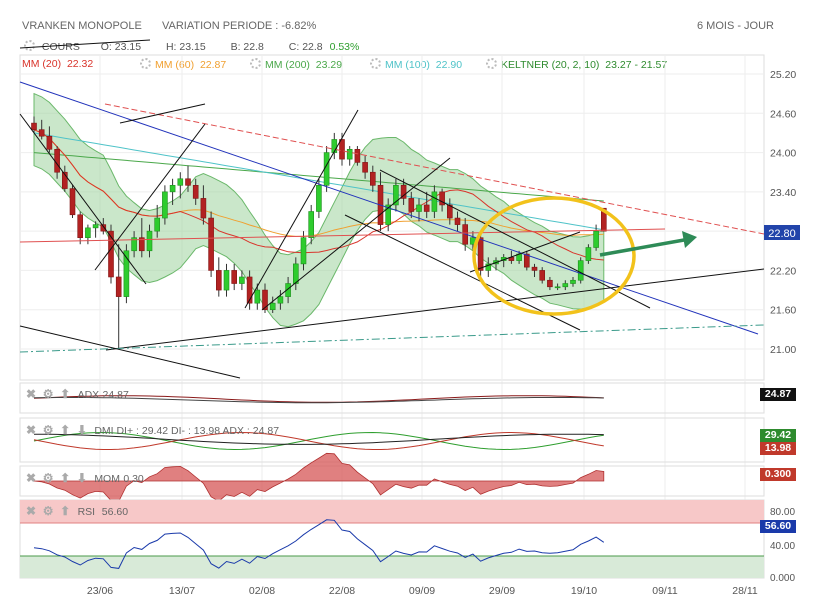  I want to click on dmi-adx-line, so click(319, 439).